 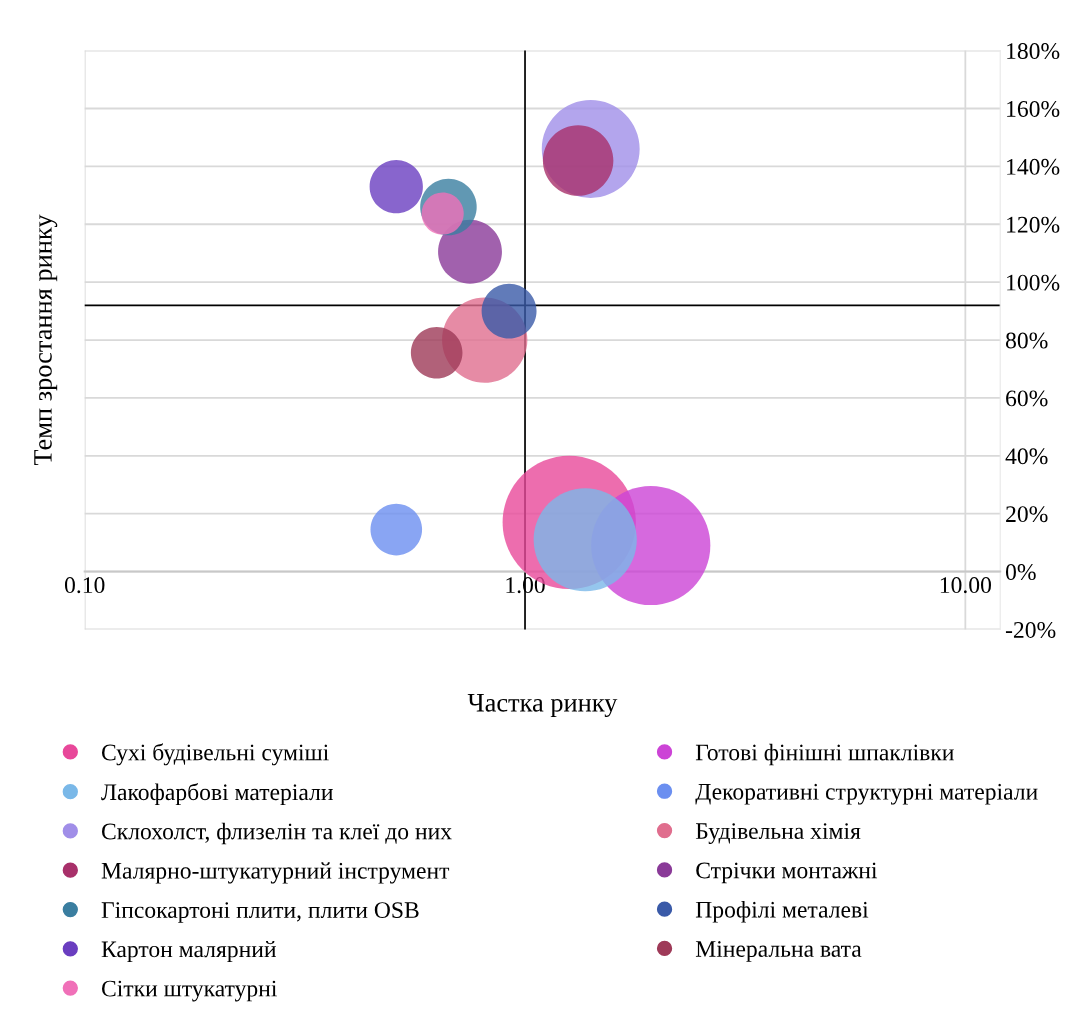 What do you see at coordinates (1030, 629) in the screenshot?
I see `y-tick-label: -20%` at bounding box center [1030, 629].